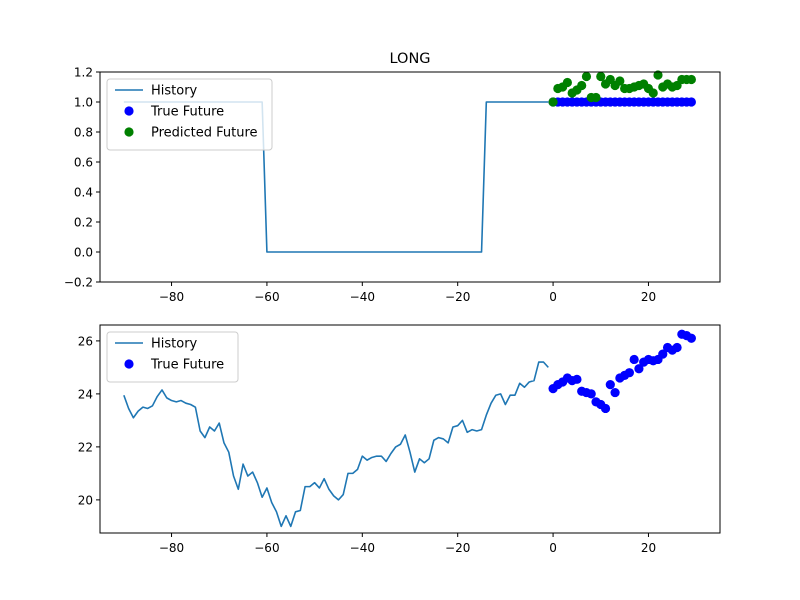 Image resolution: width=800 pixels, height=600 pixels. What do you see at coordinates (85, 500) in the screenshot?
I see `y-tick-label: 20` at bounding box center [85, 500].